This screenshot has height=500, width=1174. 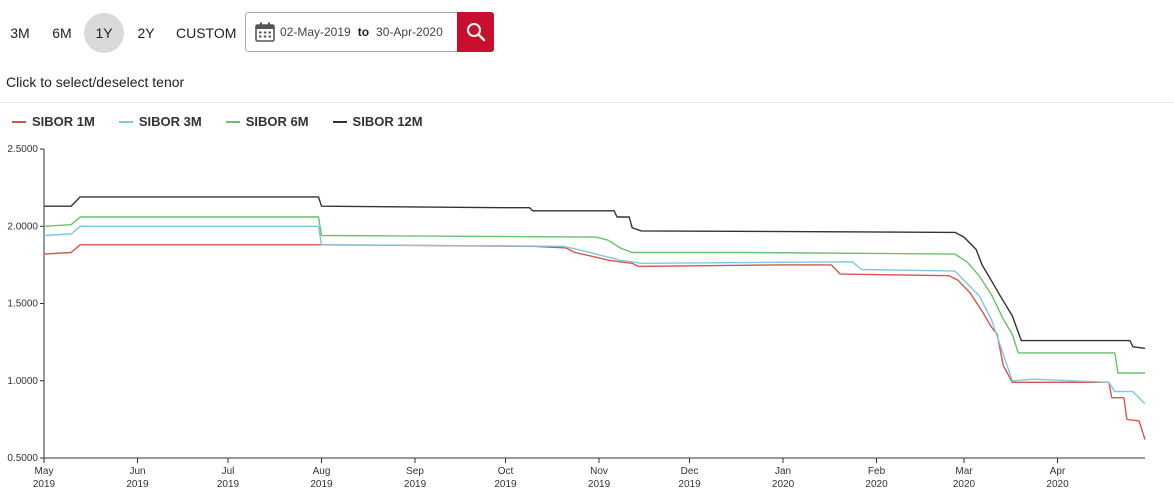 I want to click on legend-label: SIBOR 6M, so click(x=277, y=121).